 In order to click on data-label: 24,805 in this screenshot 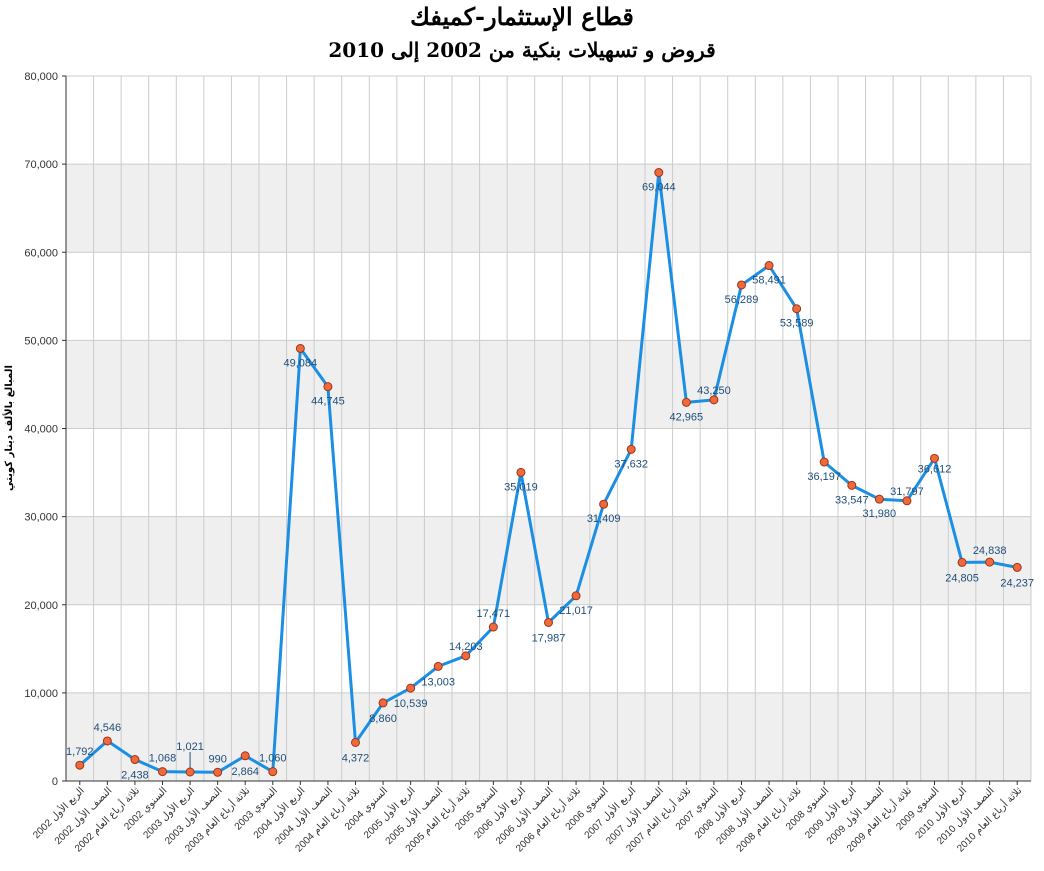, I will do `click(962, 578)`.